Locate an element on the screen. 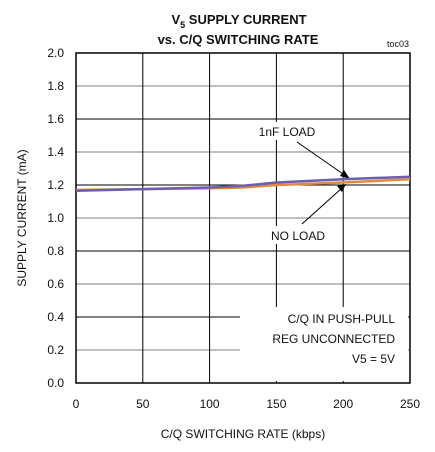 This screenshot has height=452, width=435. x-tick-label: 0 is located at coordinates (76, 404).